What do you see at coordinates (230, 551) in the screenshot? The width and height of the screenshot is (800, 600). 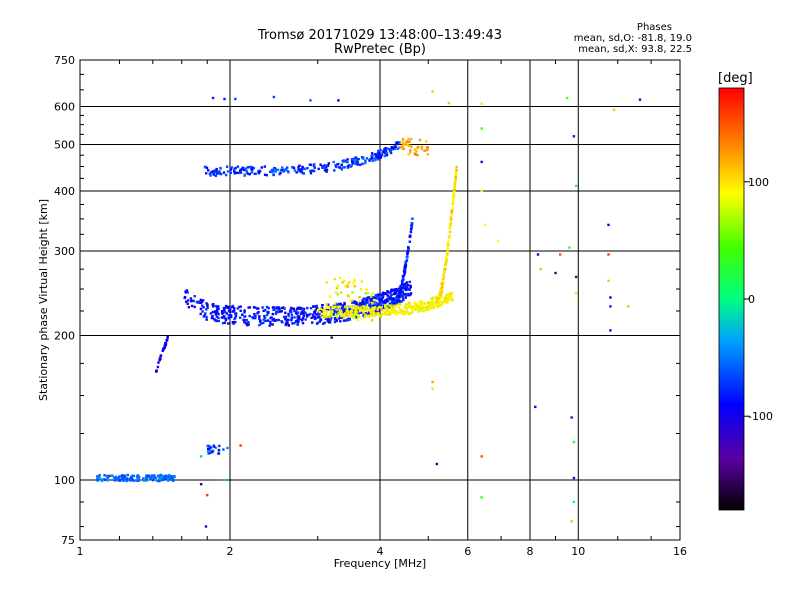 I see `x-tick-label: 2` at bounding box center [230, 551].